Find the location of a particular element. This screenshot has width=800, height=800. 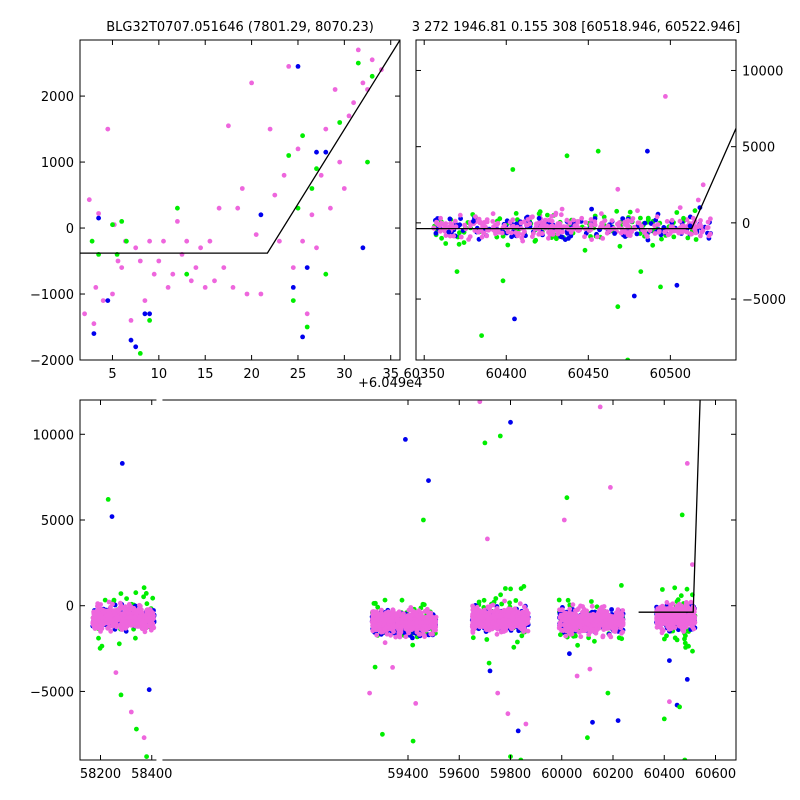

x-tick-label: 60450 is located at coordinates (588, 374).